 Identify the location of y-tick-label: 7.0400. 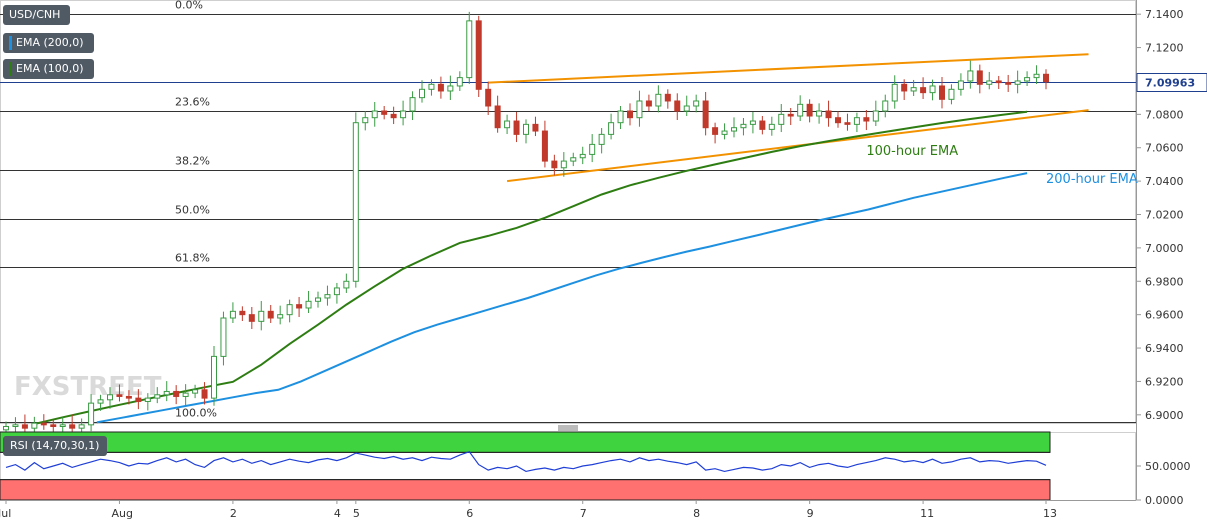
(1164, 181).